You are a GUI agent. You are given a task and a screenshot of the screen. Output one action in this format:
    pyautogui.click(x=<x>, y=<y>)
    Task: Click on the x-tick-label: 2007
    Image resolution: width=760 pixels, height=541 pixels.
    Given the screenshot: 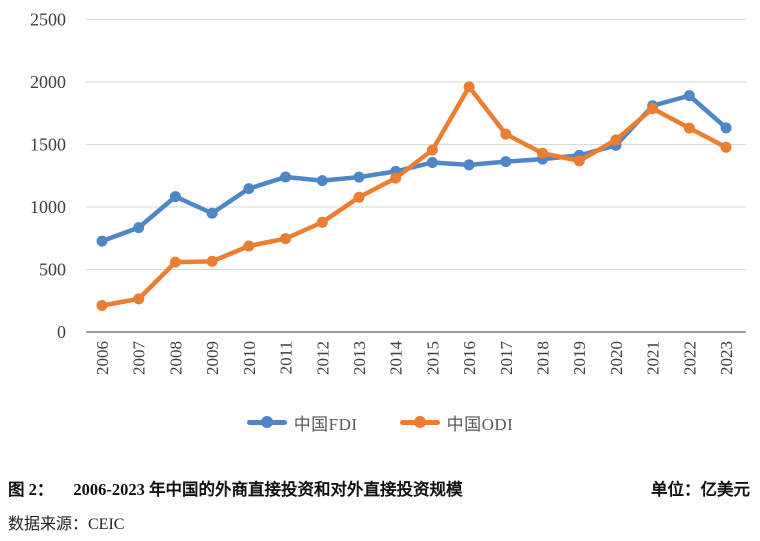 What is the action you would take?
    pyautogui.click(x=139, y=358)
    